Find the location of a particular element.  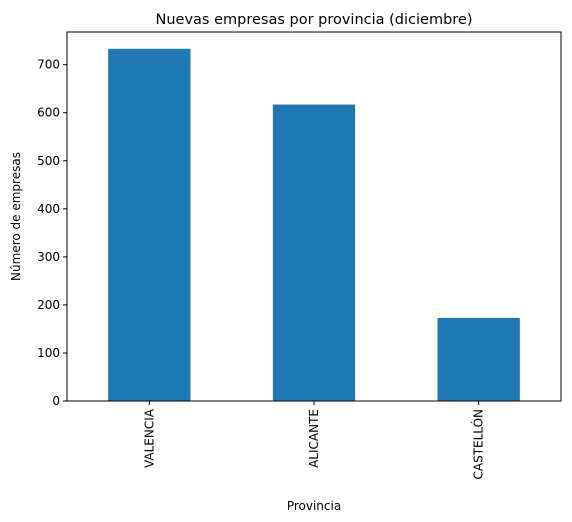

y-tick-label: 200 is located at coordinates (48, 305).